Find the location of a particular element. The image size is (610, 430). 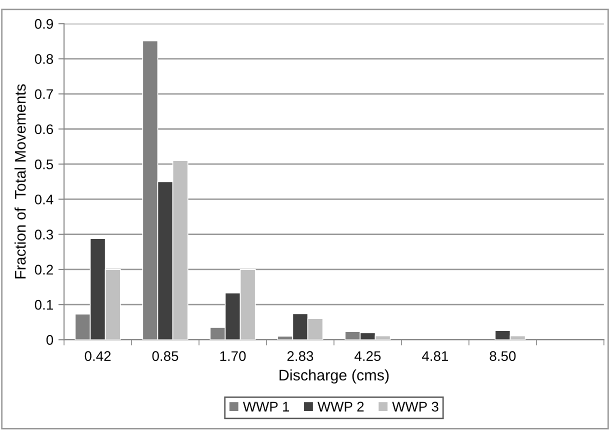

x-tick-label: 1.70 is located at coordinates (233, 356).